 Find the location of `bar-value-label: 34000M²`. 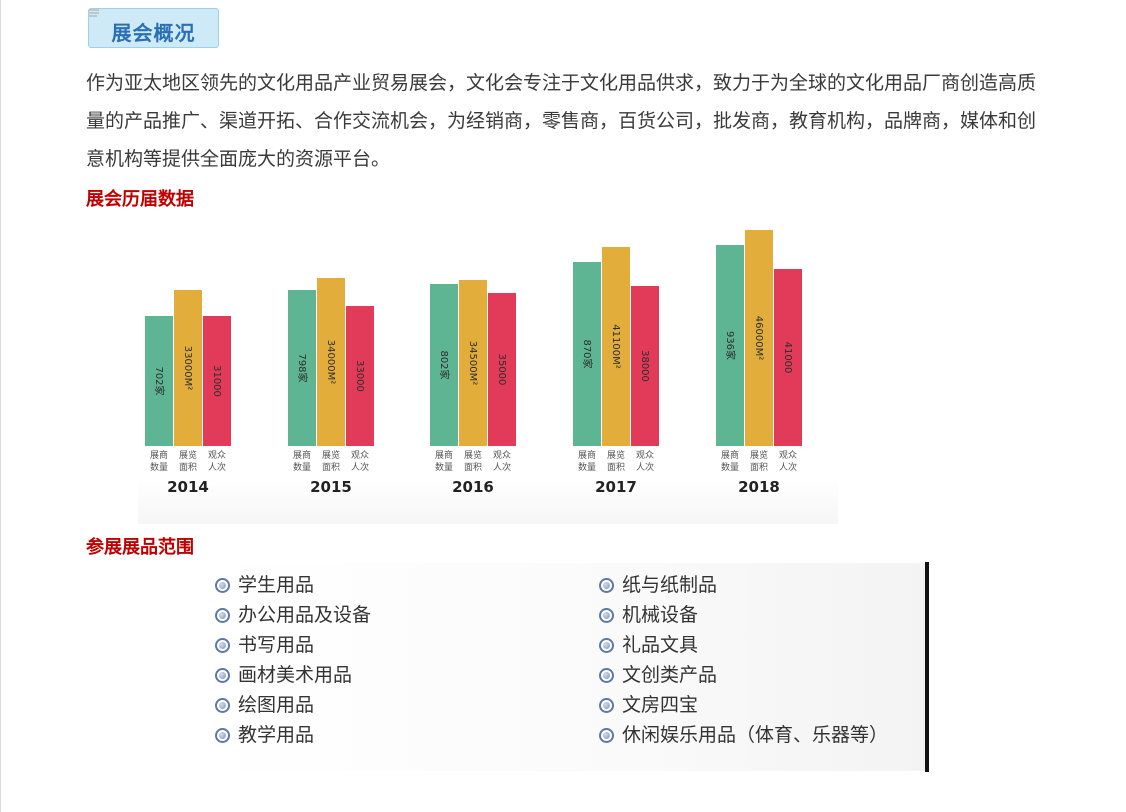

bar-value-label: 34000M² is located at coordinates (330, 362).